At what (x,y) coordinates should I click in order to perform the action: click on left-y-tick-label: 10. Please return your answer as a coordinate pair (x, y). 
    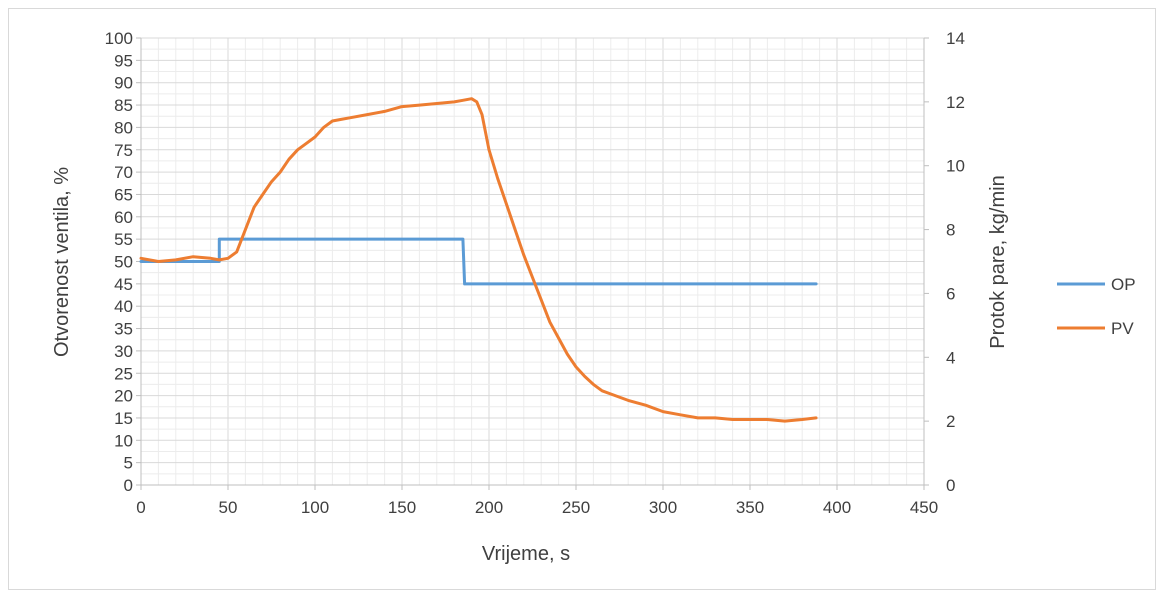
    Looking at the image, I should click on (123, 440).